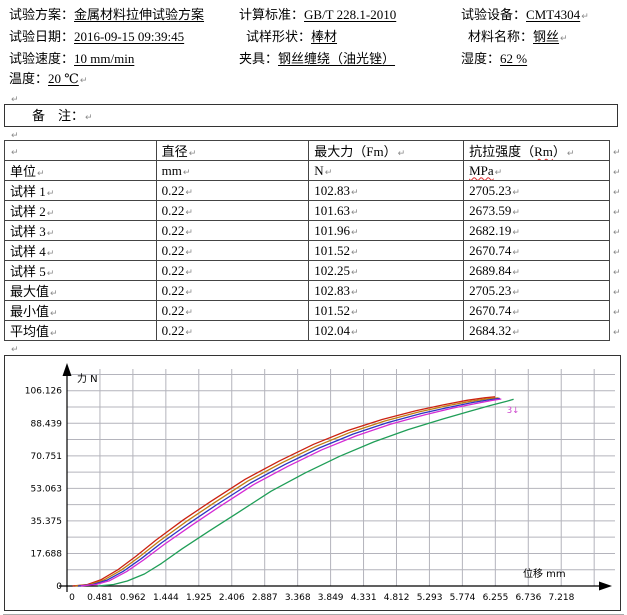 Image resolution: width=627 pixels, height=615 pixels. I want to click on field-value: 棒材, so click(324, 36).